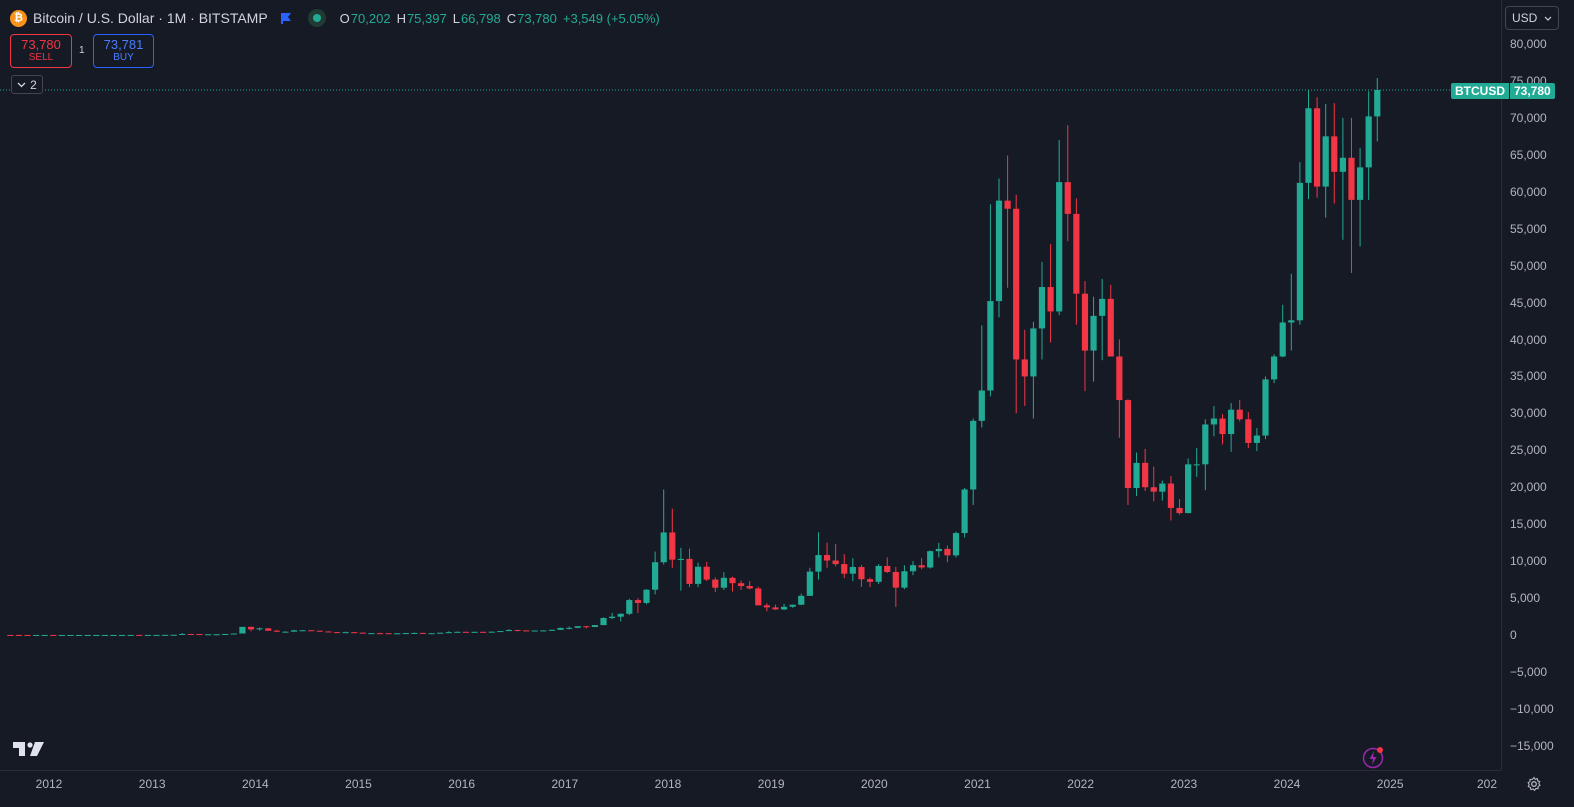 The width and height of the screenshot is (1574, 807). What do you see at coordinates (401, 18) in the screenshot?
I see `high-label: H` at bounding box center [401, 18].